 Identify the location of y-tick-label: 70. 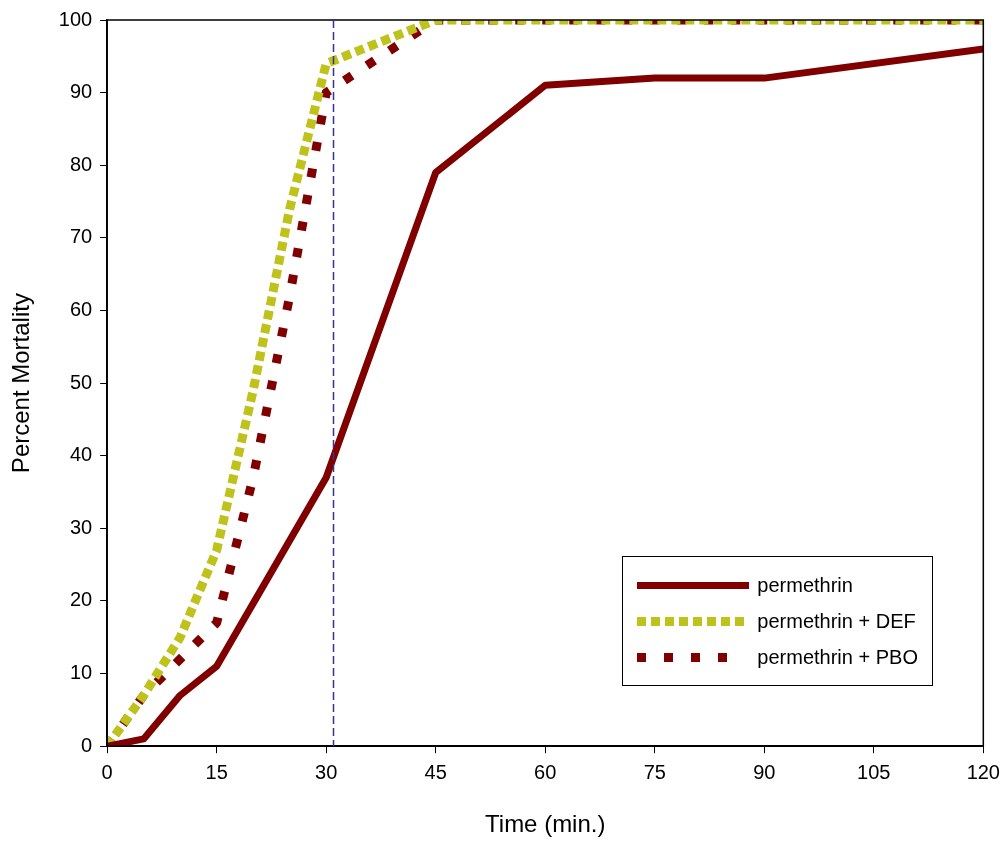
(81, 236).